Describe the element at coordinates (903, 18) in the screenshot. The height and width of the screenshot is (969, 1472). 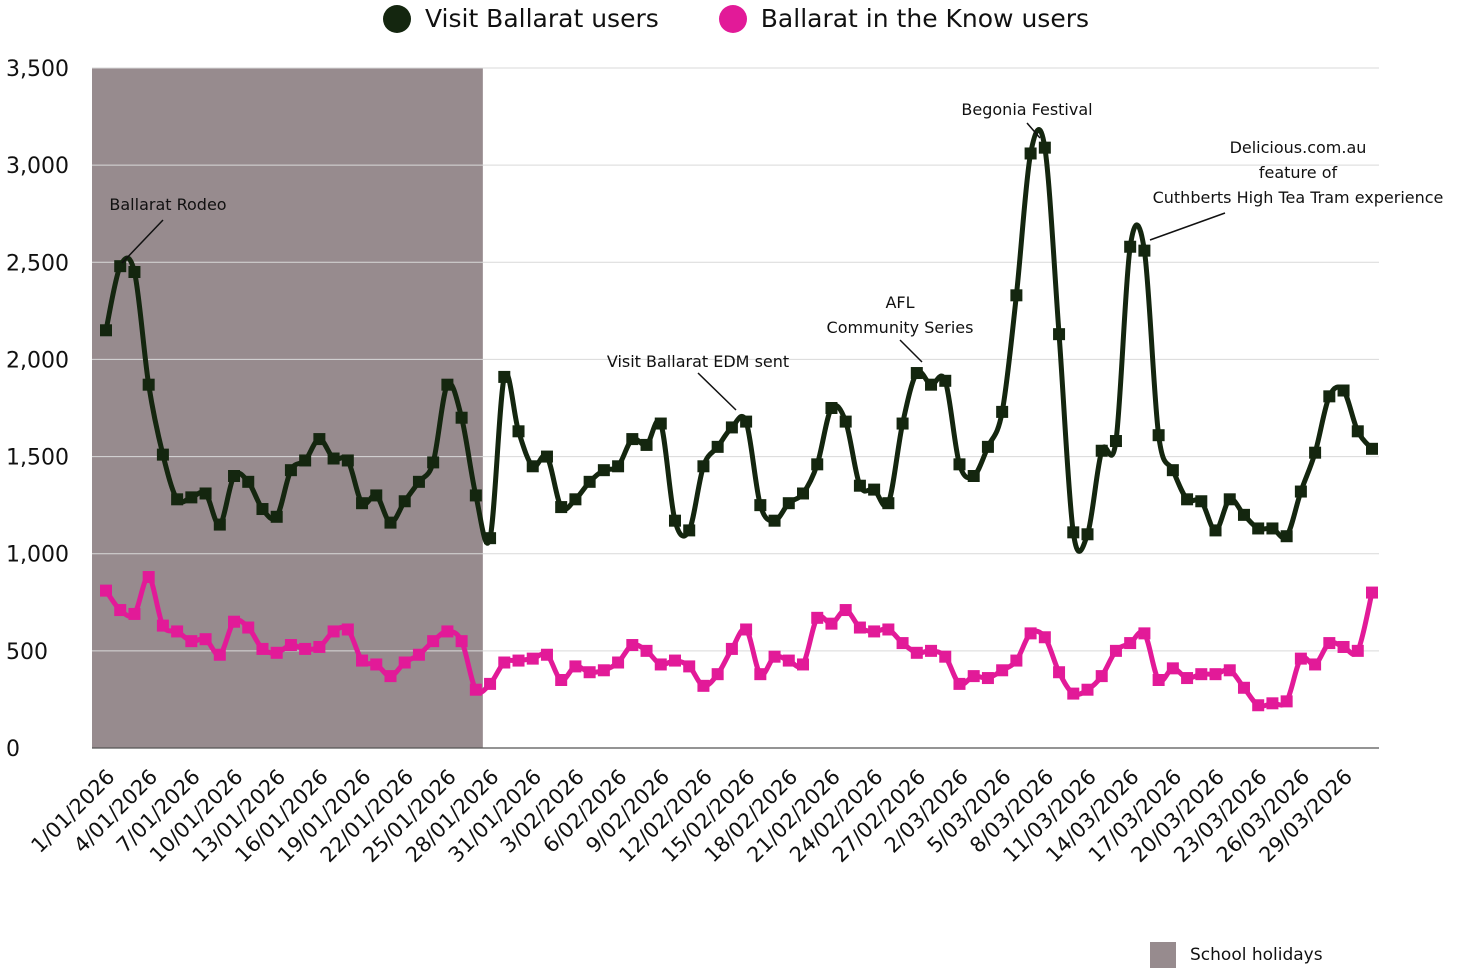
I see `legend-item-know: Ballarat in the Know users` at that location.